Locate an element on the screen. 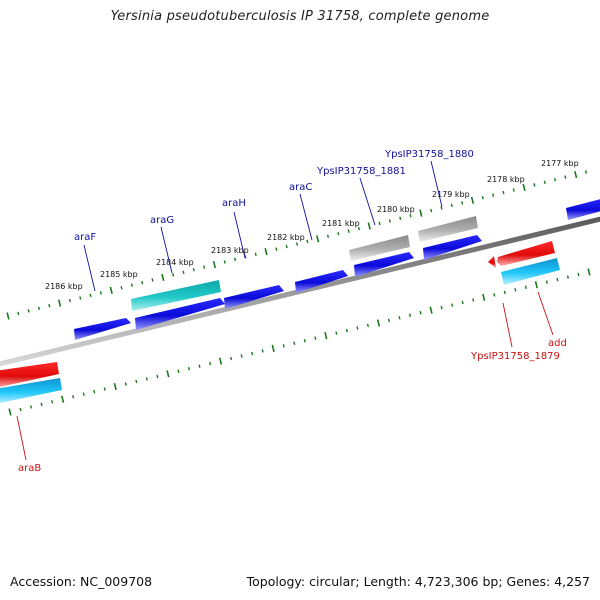  gene-1879-arrow-feature is located at coordinates (492, 262).